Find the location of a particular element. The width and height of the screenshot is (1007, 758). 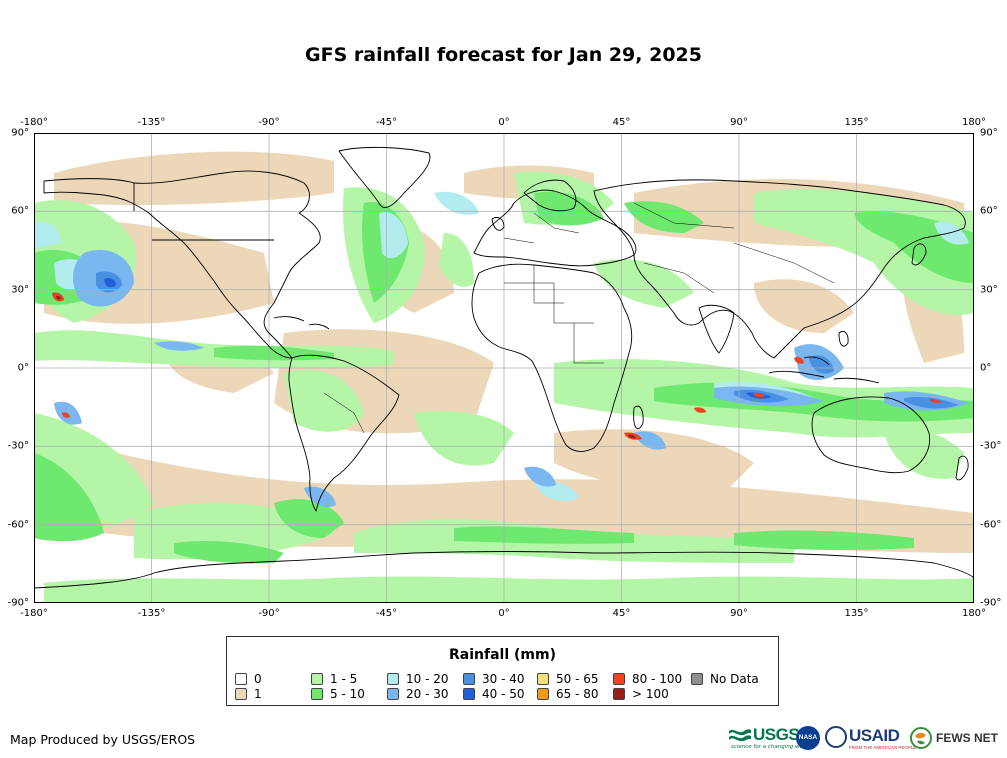

caribbean-islands is located at coordinates (301, 323).